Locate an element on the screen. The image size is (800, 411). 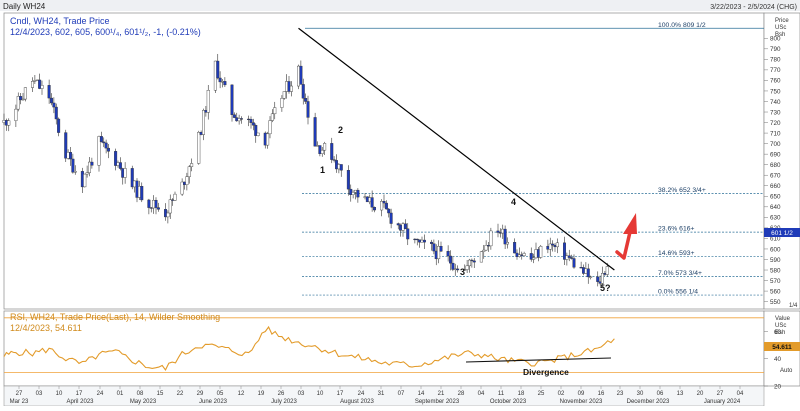
x-day-label: 26 is located at coordinates (281, 394).